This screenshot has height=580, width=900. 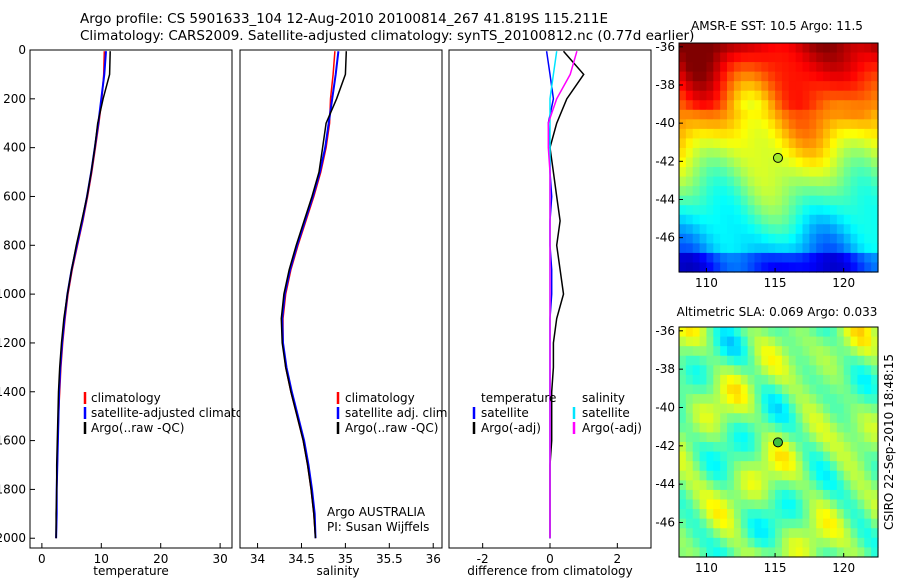 What do you see at coordinates (549, 554) in the screenshot?
I see `difference-x-axis: -2 0 2` at bounding box center [549, 554].